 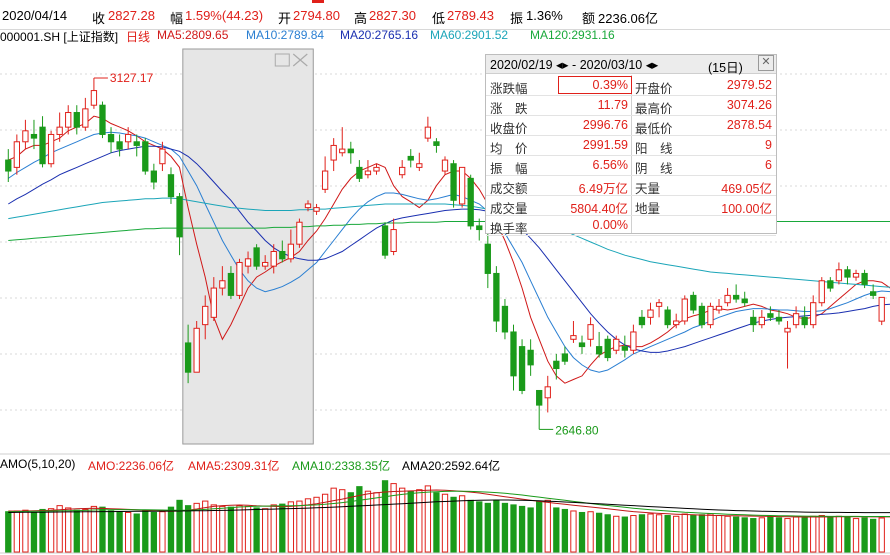 What do you see at coordinates (131, 15) in the screenshot?
I see `close-value: 2827.28` at bounding box center [131, 15].